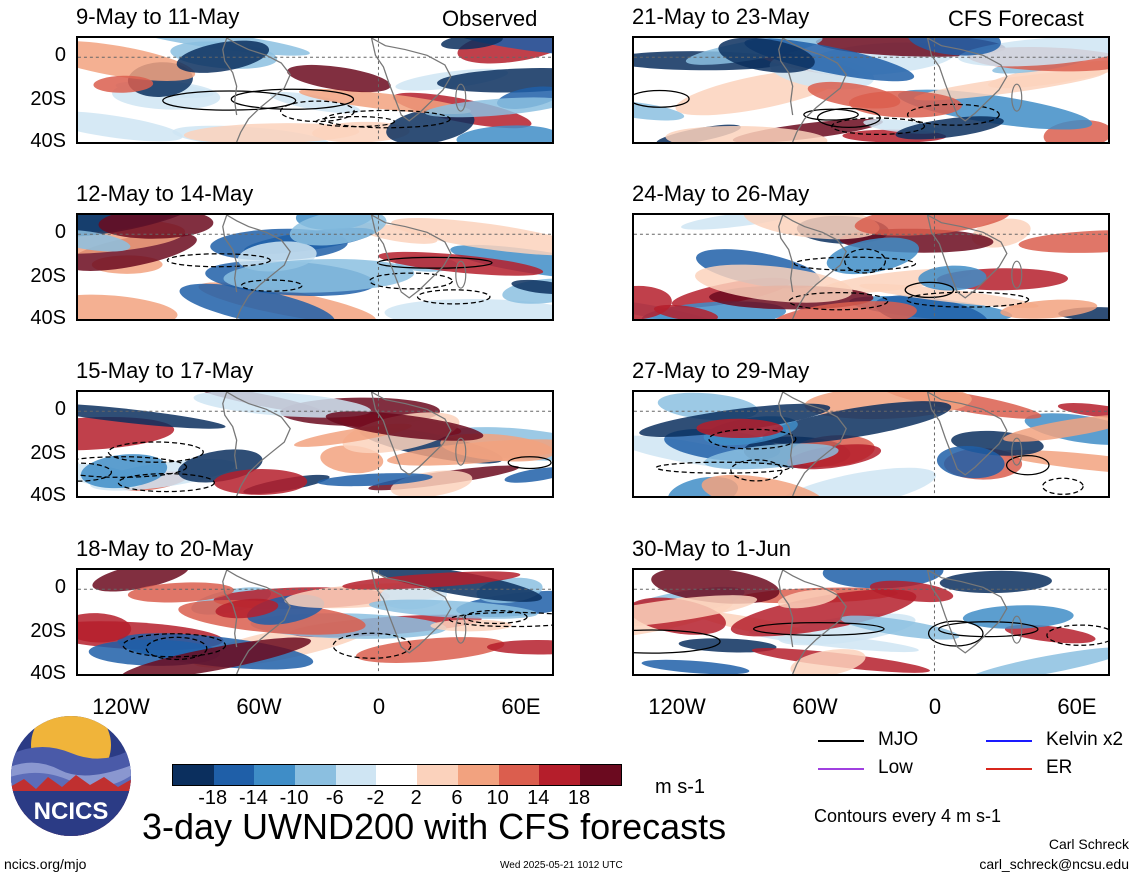 Image resolution: width=1135 pixels, height=878 pixels. What do you see at coordinates (497, 798) in the screenshot?
I see `colorbar-tick-label: 10` at bounding box center [497, 798].